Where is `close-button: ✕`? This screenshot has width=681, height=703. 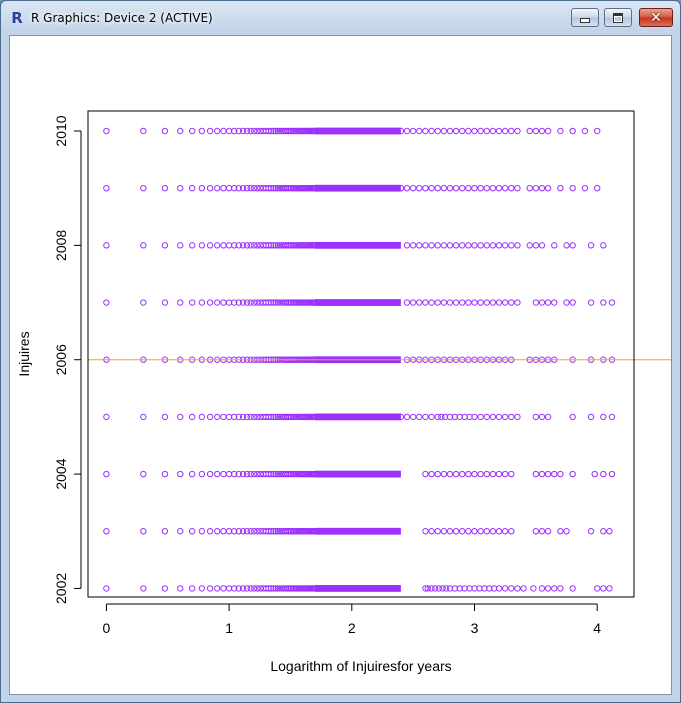
close-button: ✕ is located at coordinates (656, 17).